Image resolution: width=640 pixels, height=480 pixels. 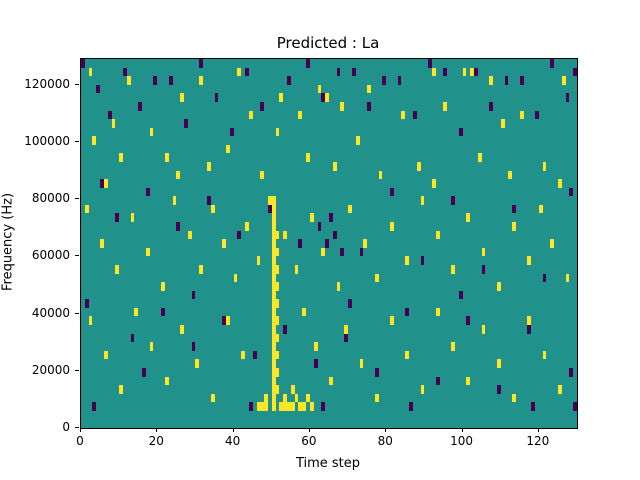 What do you see at coordinates (461, 441) in the screenshot?
I see `x-tick-label: 100` at bounding box center [461, 441].